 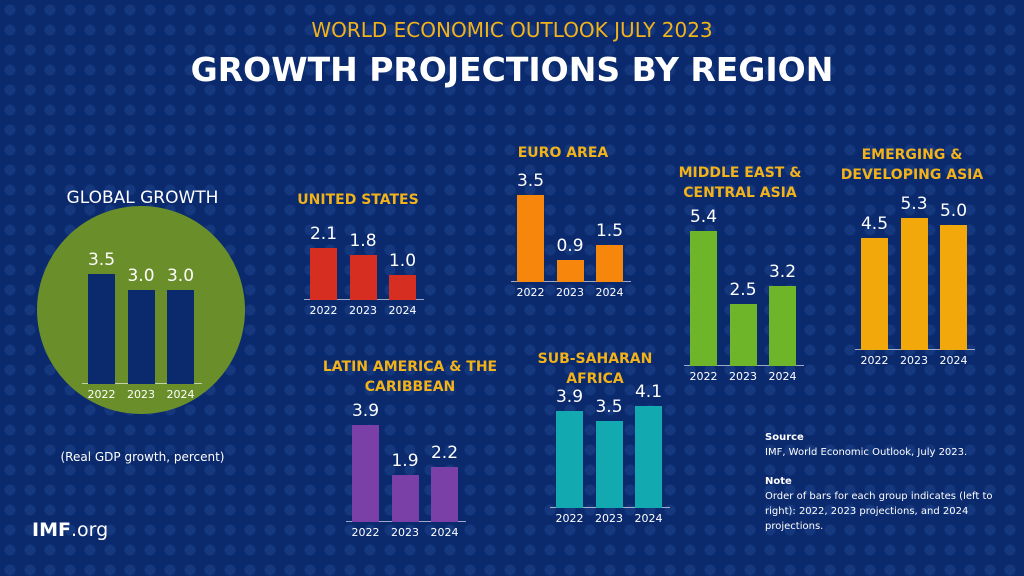 I want to click on us-chart: 2.1 2022 1.8 2023 1.0 2024, so click(x=365, y=193).